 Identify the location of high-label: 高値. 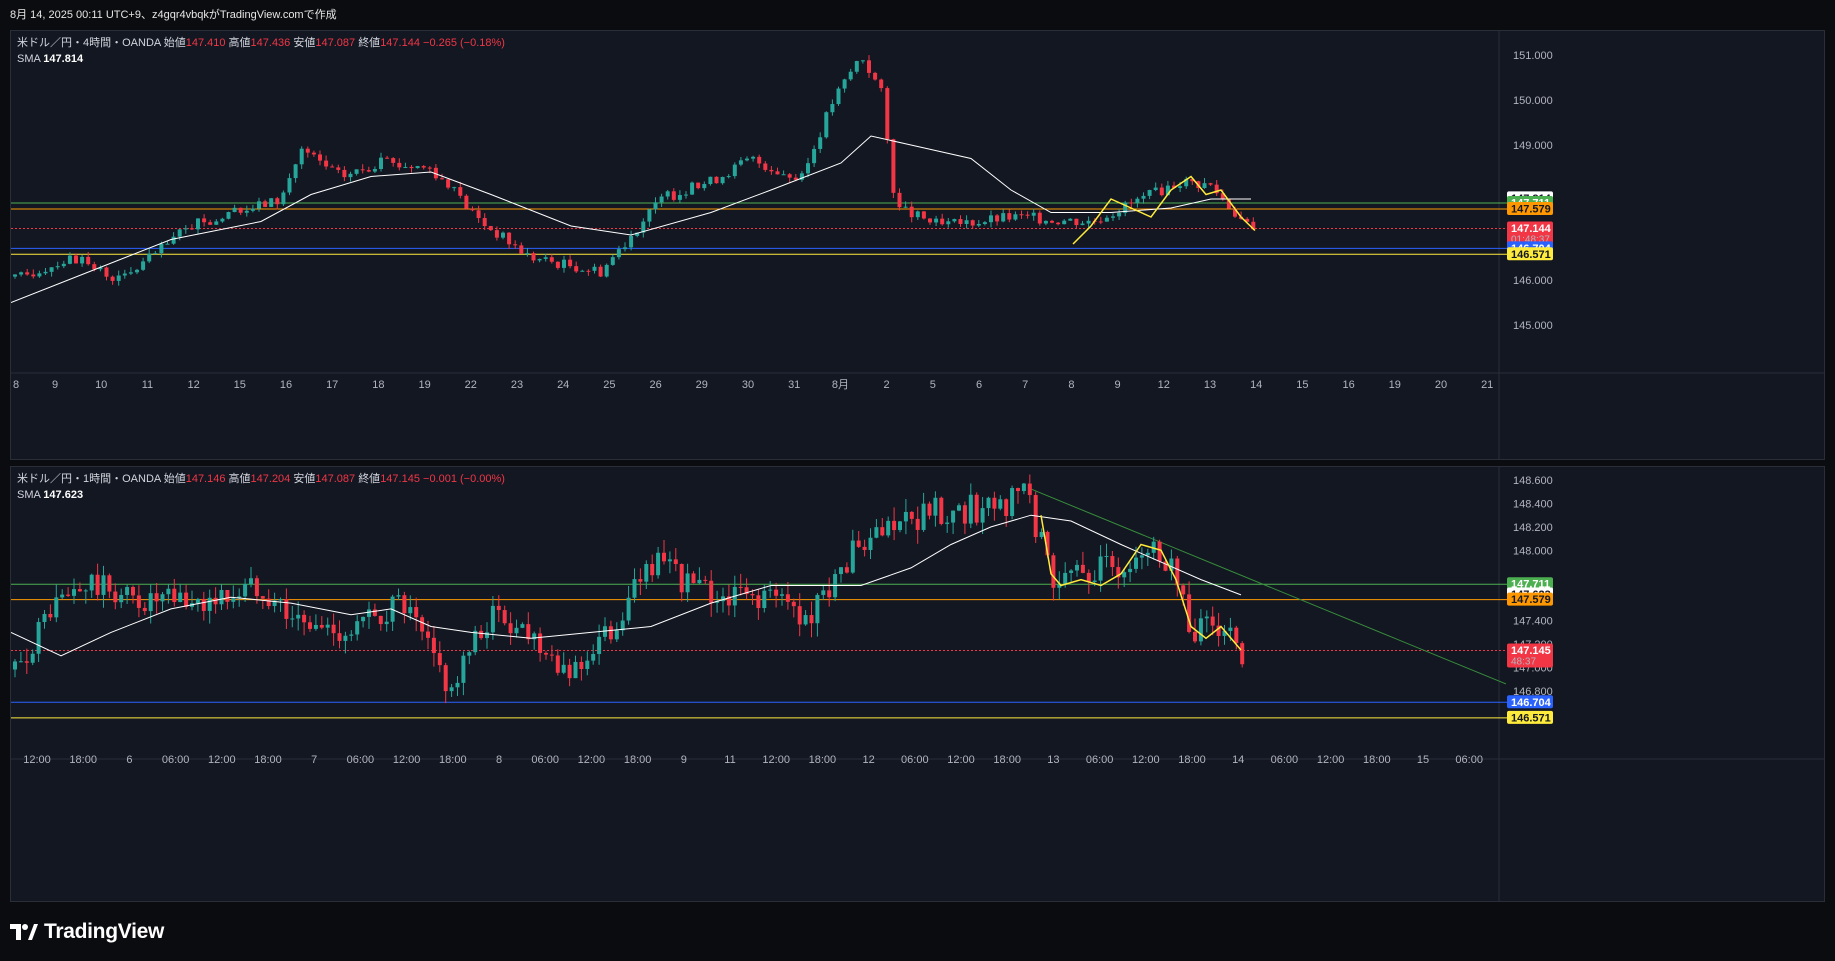
(239, 479).